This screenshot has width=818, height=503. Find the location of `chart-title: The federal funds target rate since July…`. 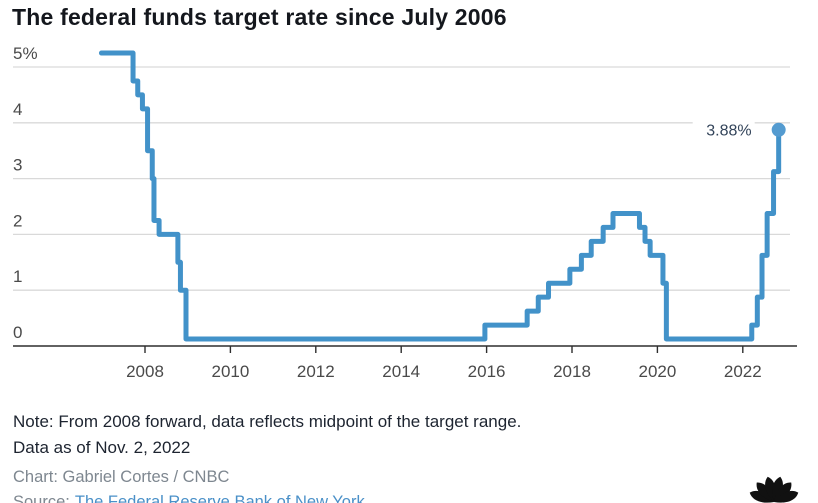

chart-title: The federal funds target rate since July… is located at coordinates (259, 17).